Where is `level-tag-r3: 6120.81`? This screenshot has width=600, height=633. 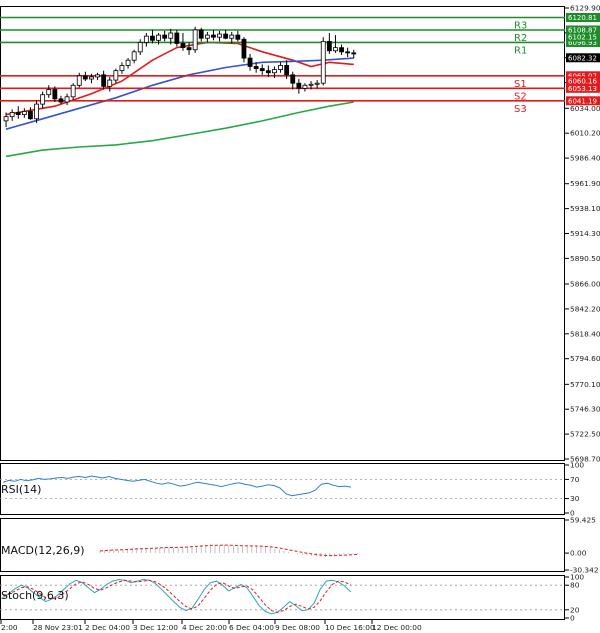
level-tag-r3: 6120.81 is located at coordinates (582, 18).